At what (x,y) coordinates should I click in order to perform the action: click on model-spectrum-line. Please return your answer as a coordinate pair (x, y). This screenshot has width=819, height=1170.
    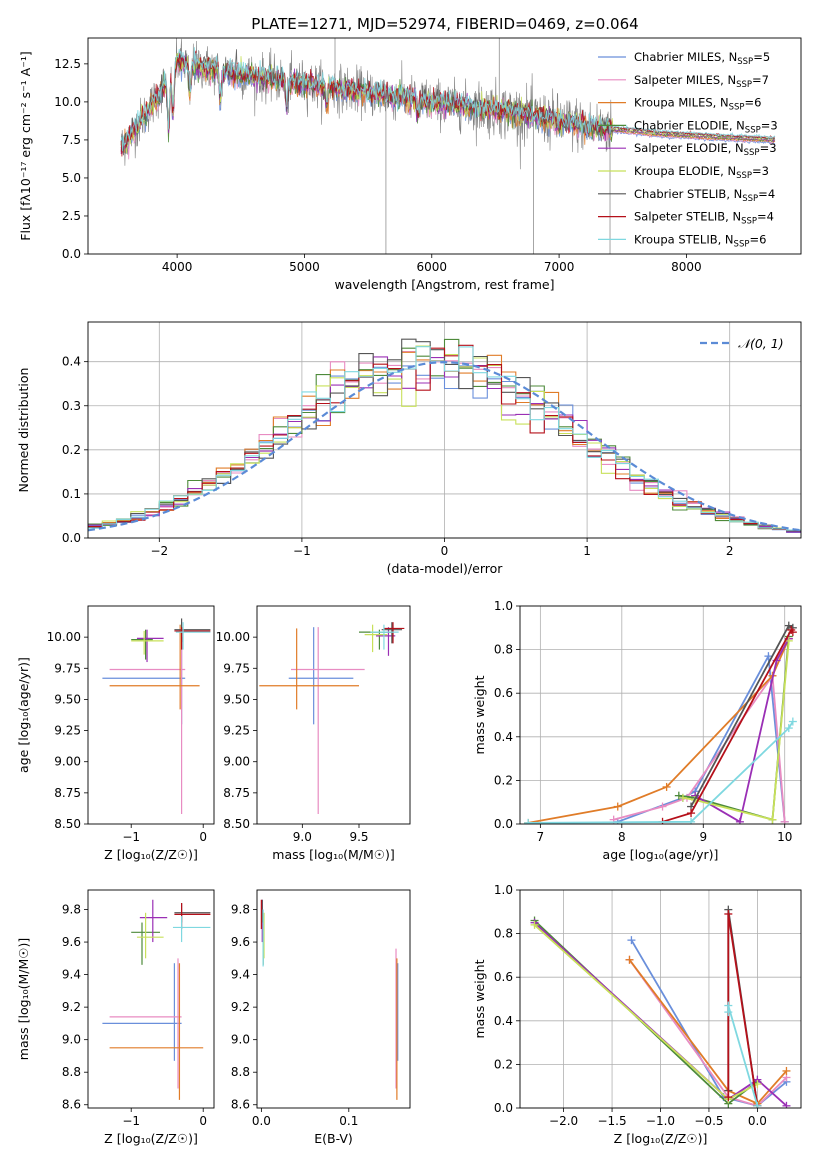
    Looking at the image, I should click on (447, 103).